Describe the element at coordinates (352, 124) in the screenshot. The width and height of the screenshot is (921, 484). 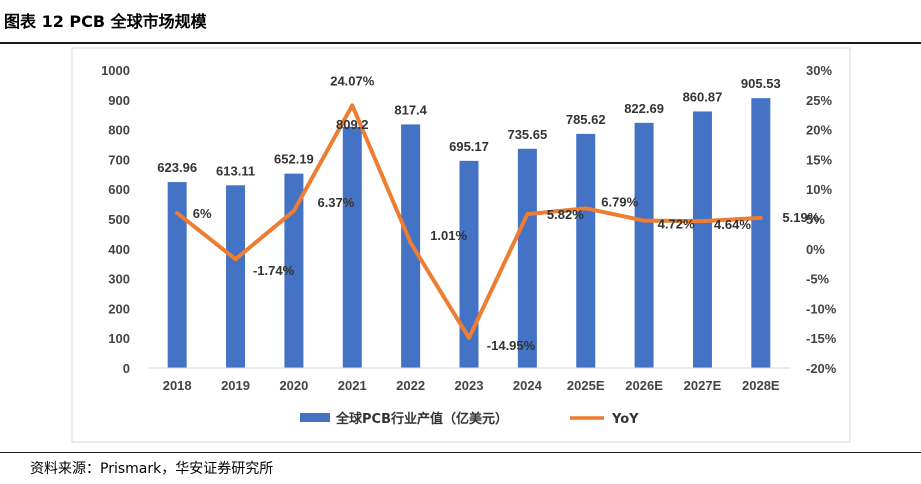
I see `bar-label-2021: 809.2` at that location.